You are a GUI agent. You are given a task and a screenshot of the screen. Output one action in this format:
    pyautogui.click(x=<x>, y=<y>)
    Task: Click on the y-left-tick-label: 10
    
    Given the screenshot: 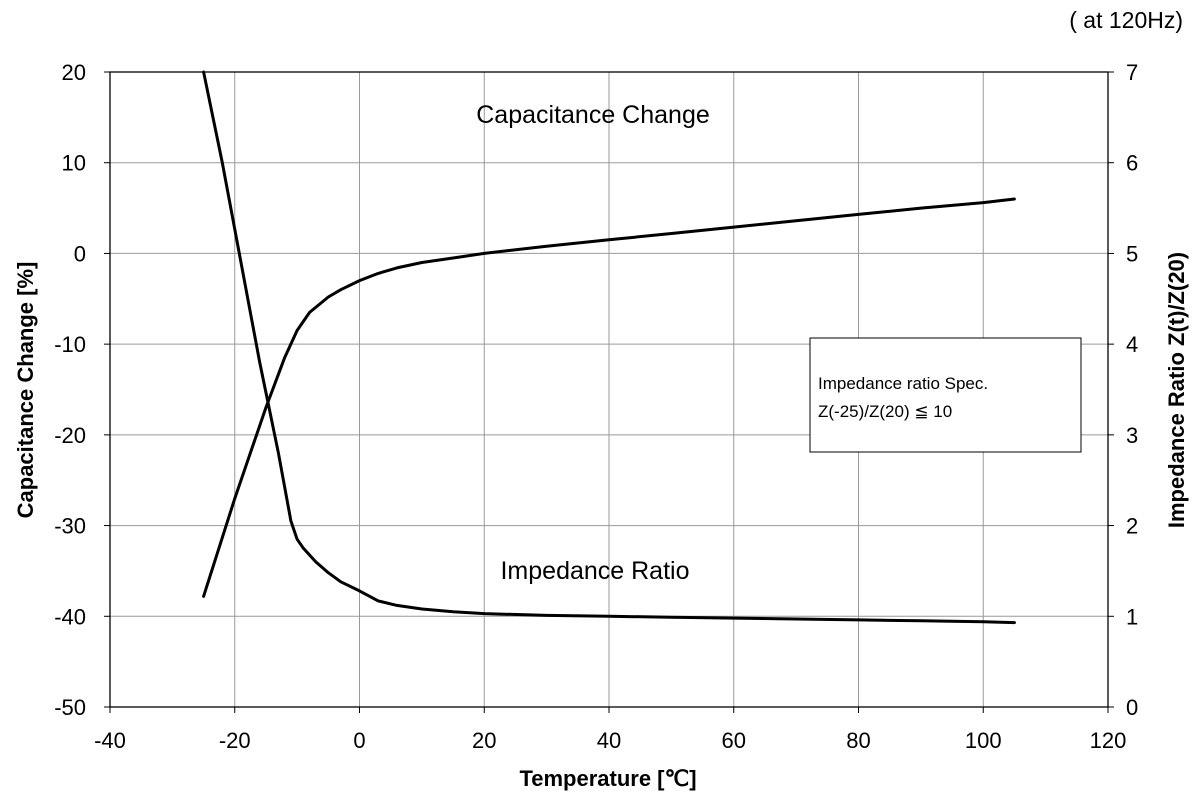 What is the action you would take?
    pyautogui.click(x=74, y=163)
    